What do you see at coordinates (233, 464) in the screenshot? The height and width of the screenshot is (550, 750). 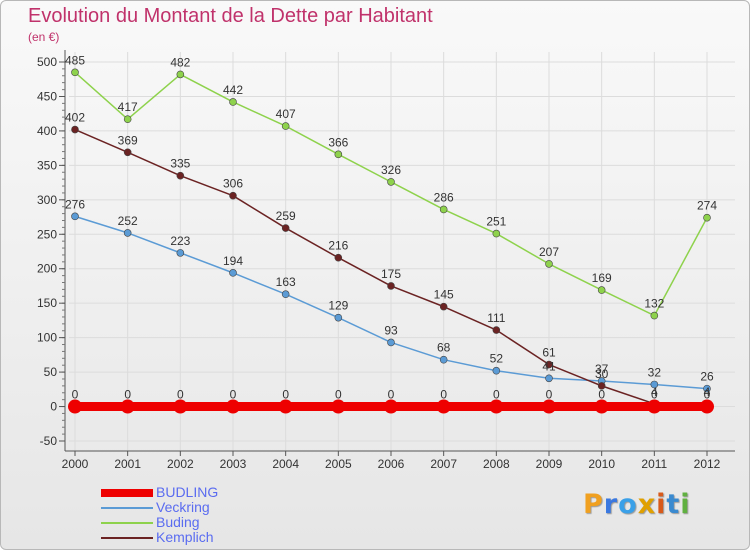 I see `x-tick-label: 2003` at bounding box center [233, 464].